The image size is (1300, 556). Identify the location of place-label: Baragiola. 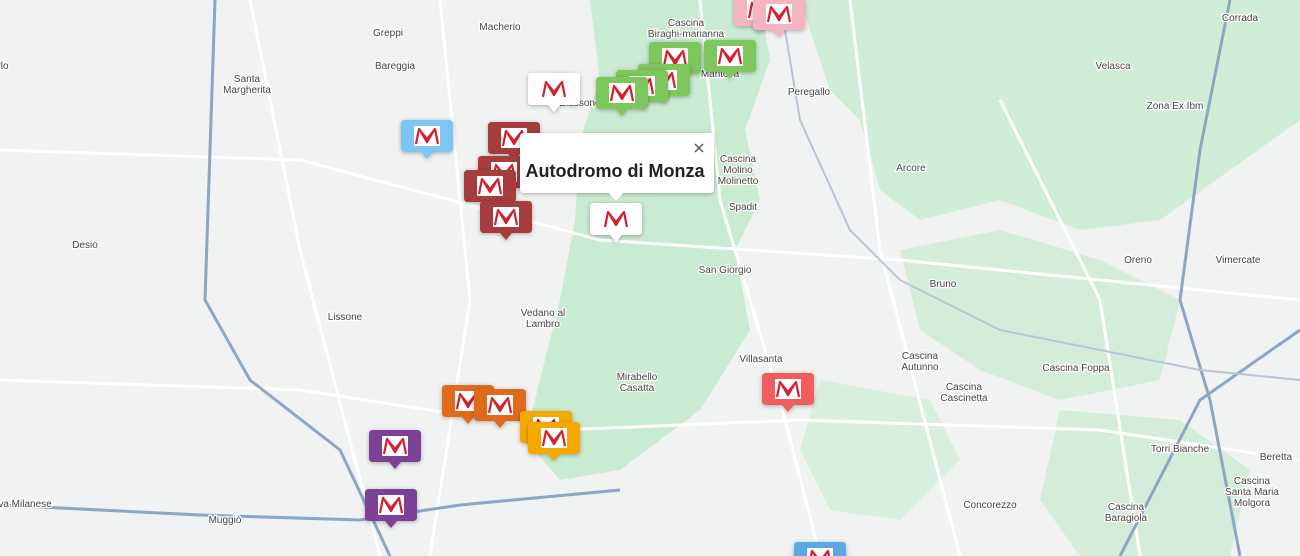
(1126, 518).